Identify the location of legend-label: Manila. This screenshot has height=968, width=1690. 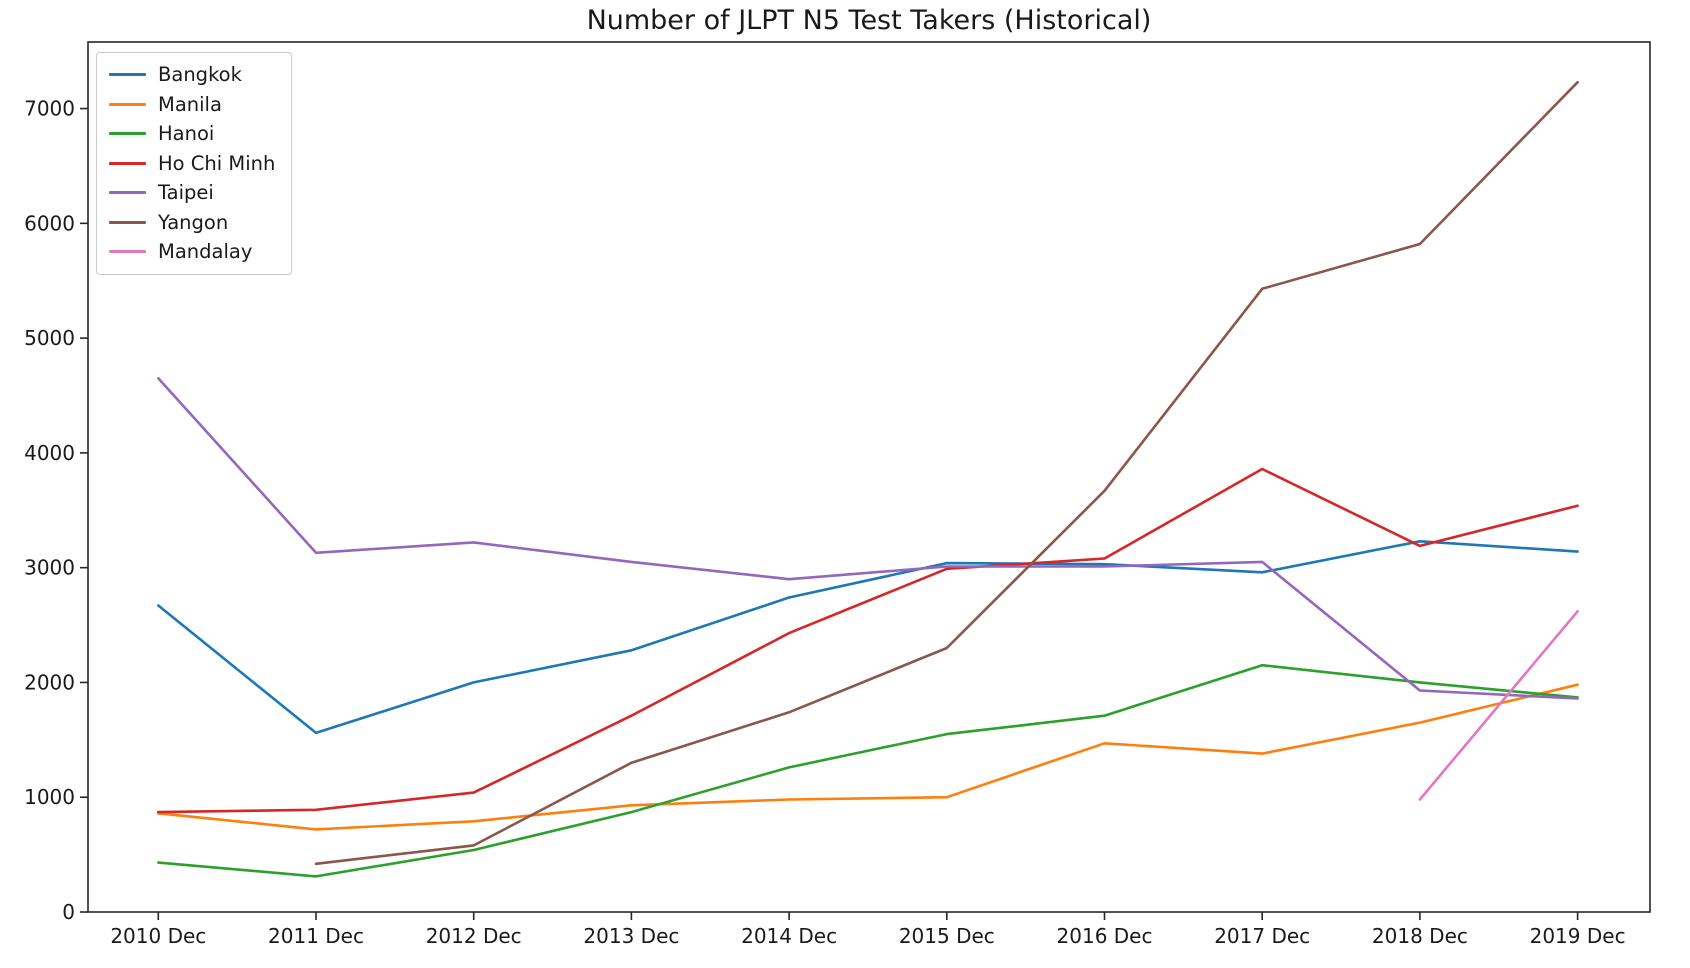
(190, 104).